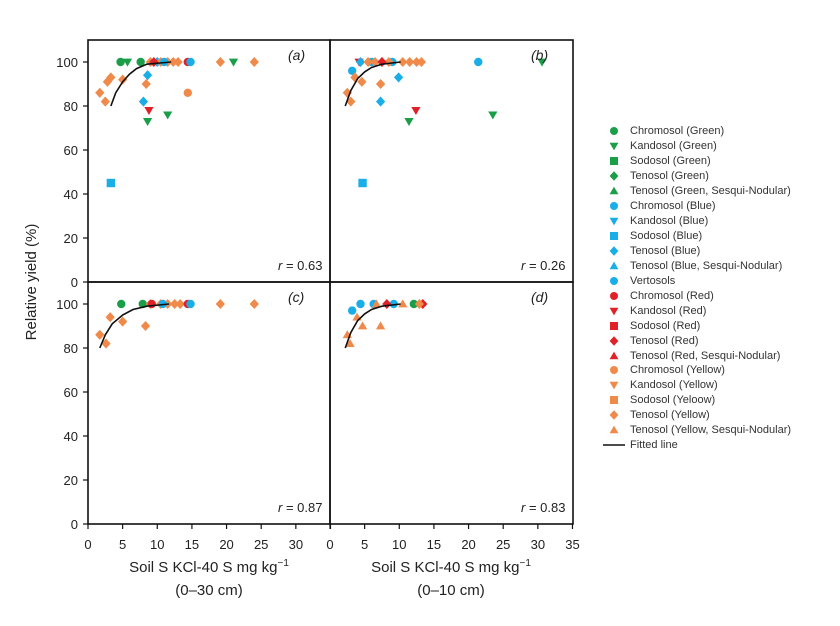 The height and width of the screenshot is (626, 840). I want to click on legend-item: Tenosol (Yellow, Sesqui-Nodular), so click(697, 430).